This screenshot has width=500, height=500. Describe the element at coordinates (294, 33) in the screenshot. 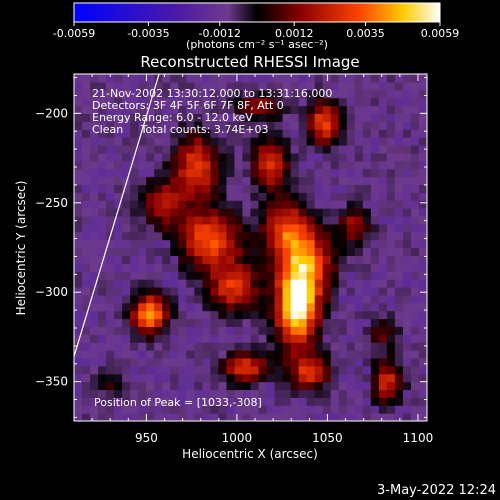

I see `colorbar-tick-label: 0.0012` at that location.